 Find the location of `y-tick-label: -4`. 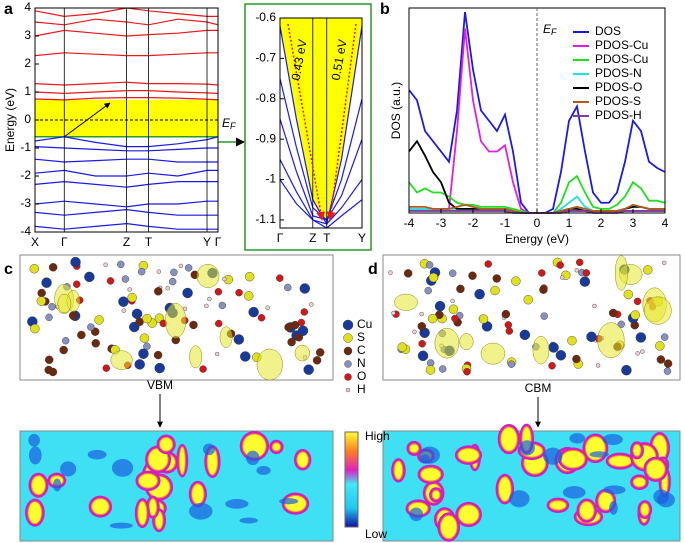

y-tick-label: -4 is located at coordinates (25, 231).